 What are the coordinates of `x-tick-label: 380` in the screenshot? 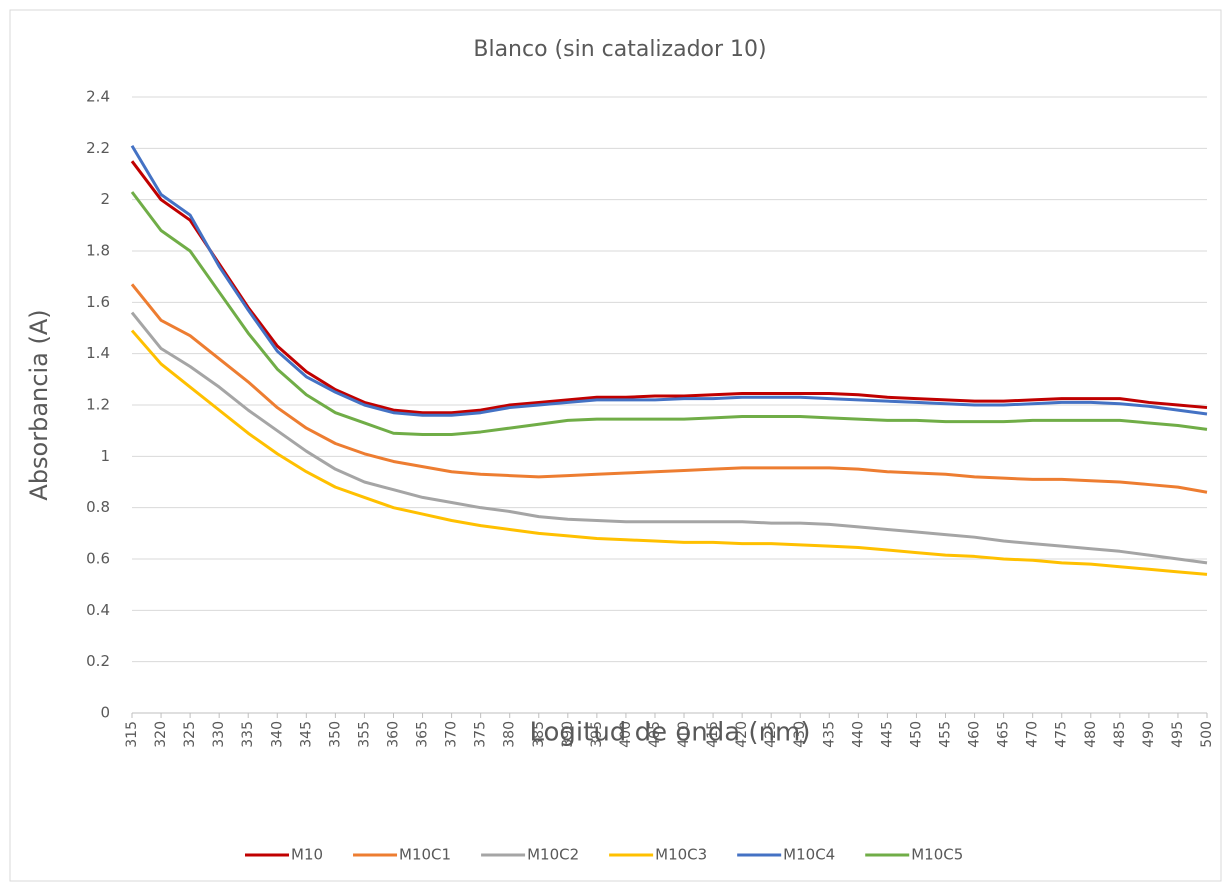 It's located at (510, 734).